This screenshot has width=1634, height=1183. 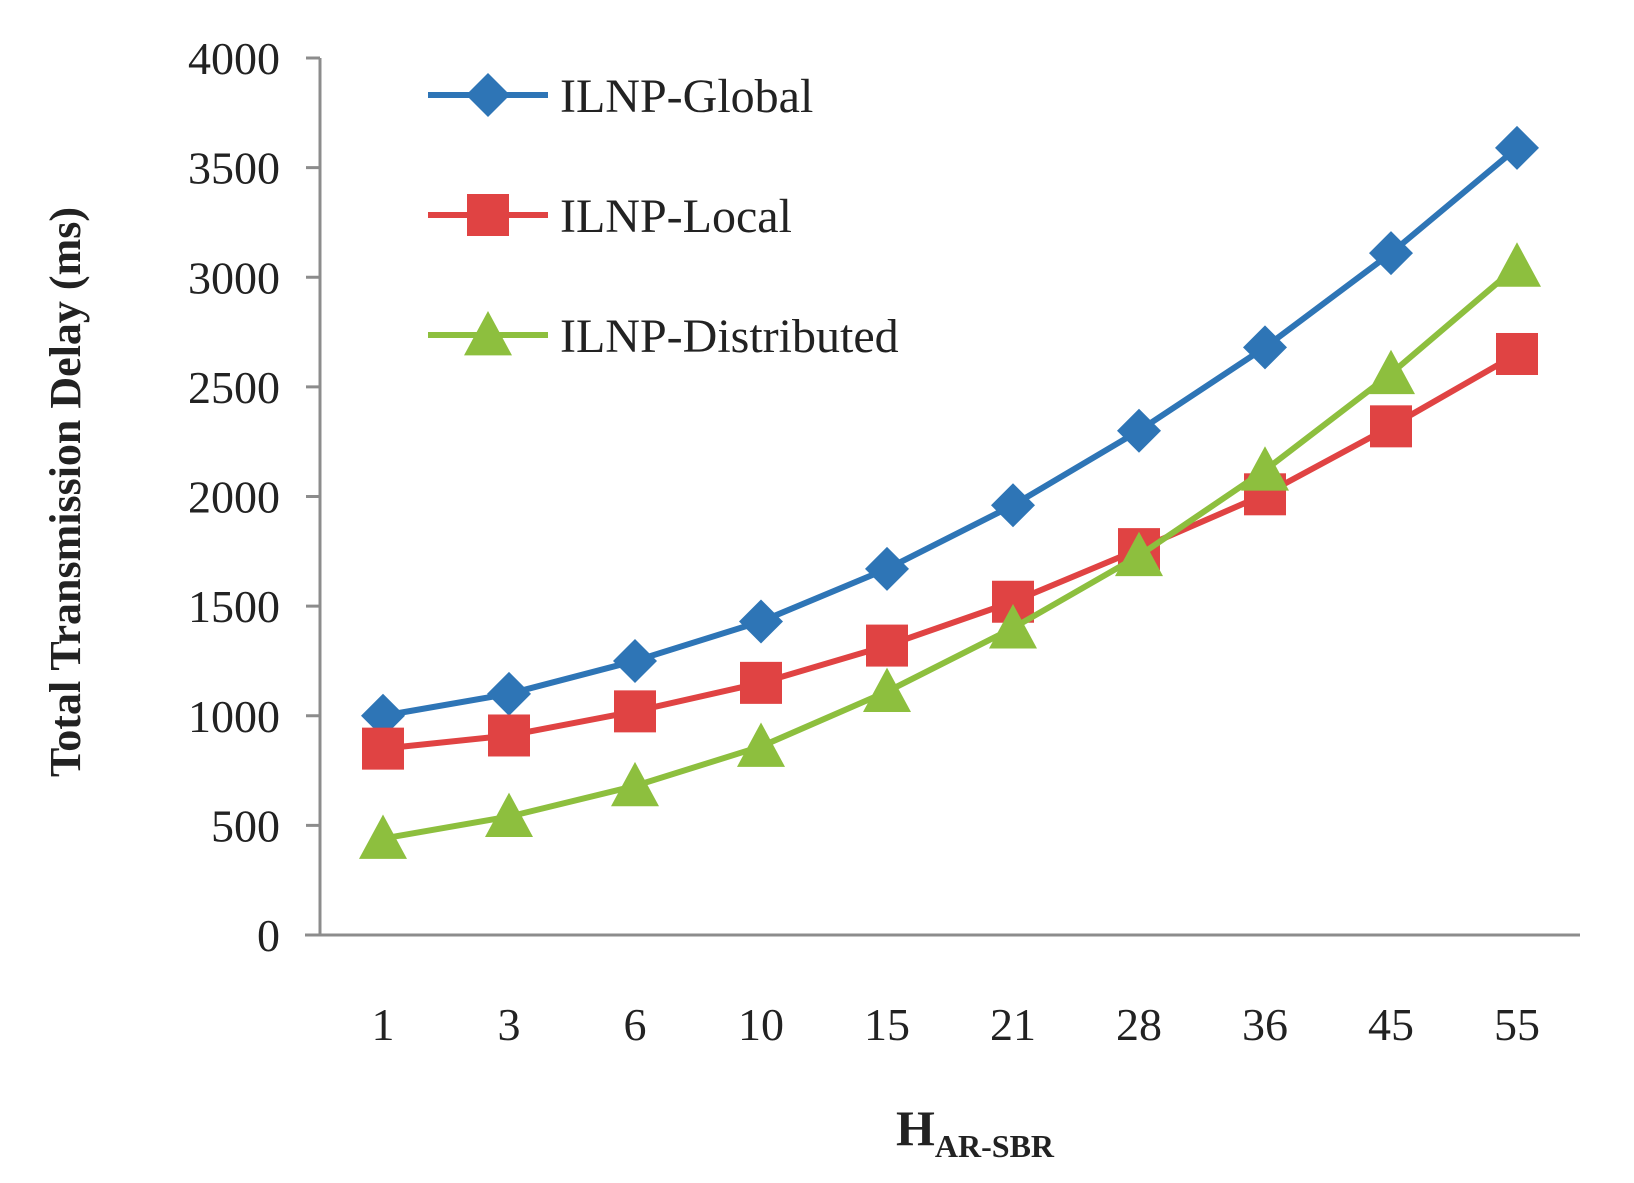 What do you see at coordinates (383, 1024) in the screenshot?
I see `x-tick-label: 1` at bounding box center [383, 1024].